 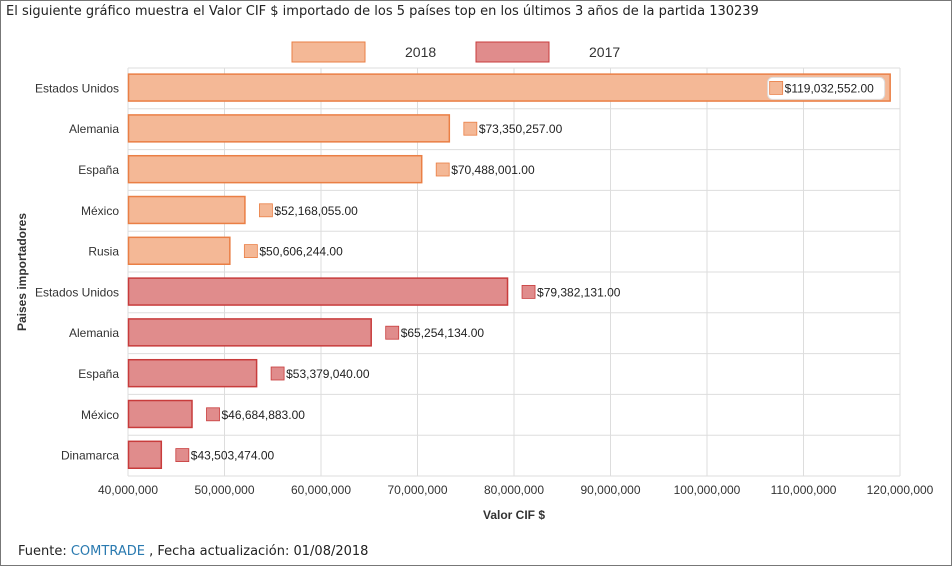 I want to click on data-label: $43,503,474.00, so click(x=233, y=456).